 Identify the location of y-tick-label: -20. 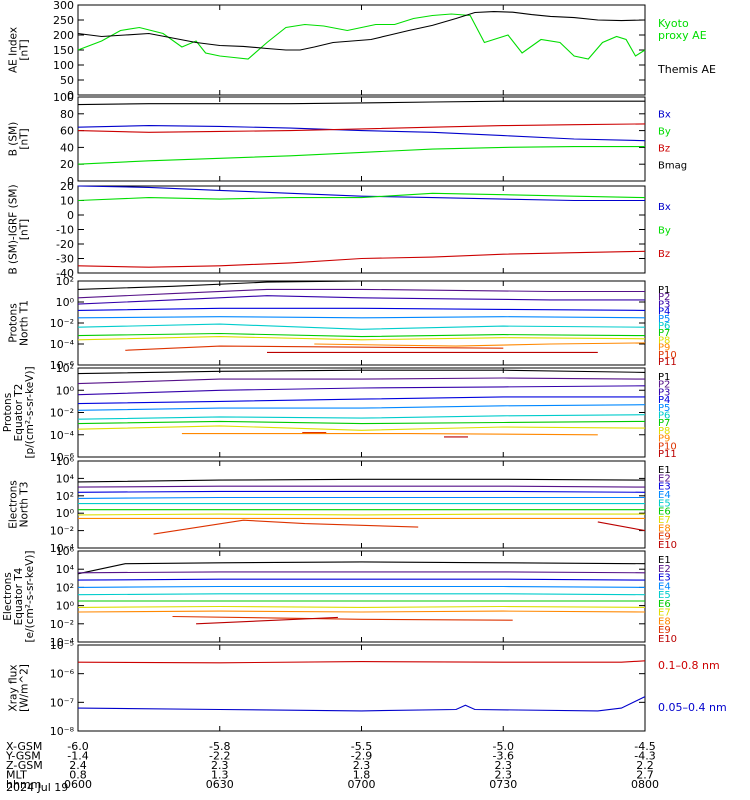
(65, 244).